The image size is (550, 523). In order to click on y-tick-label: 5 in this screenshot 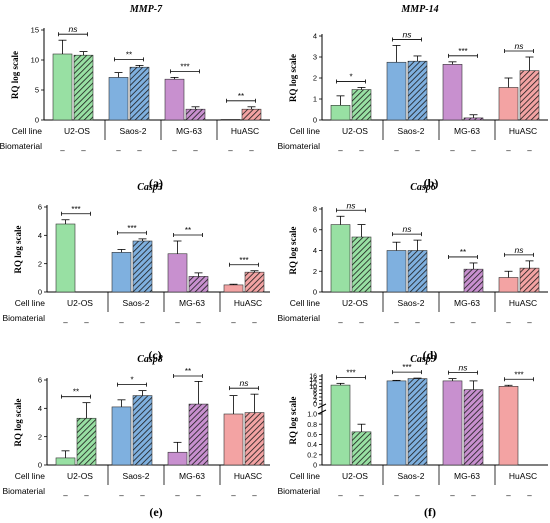, I will do `click(37, 90)`.